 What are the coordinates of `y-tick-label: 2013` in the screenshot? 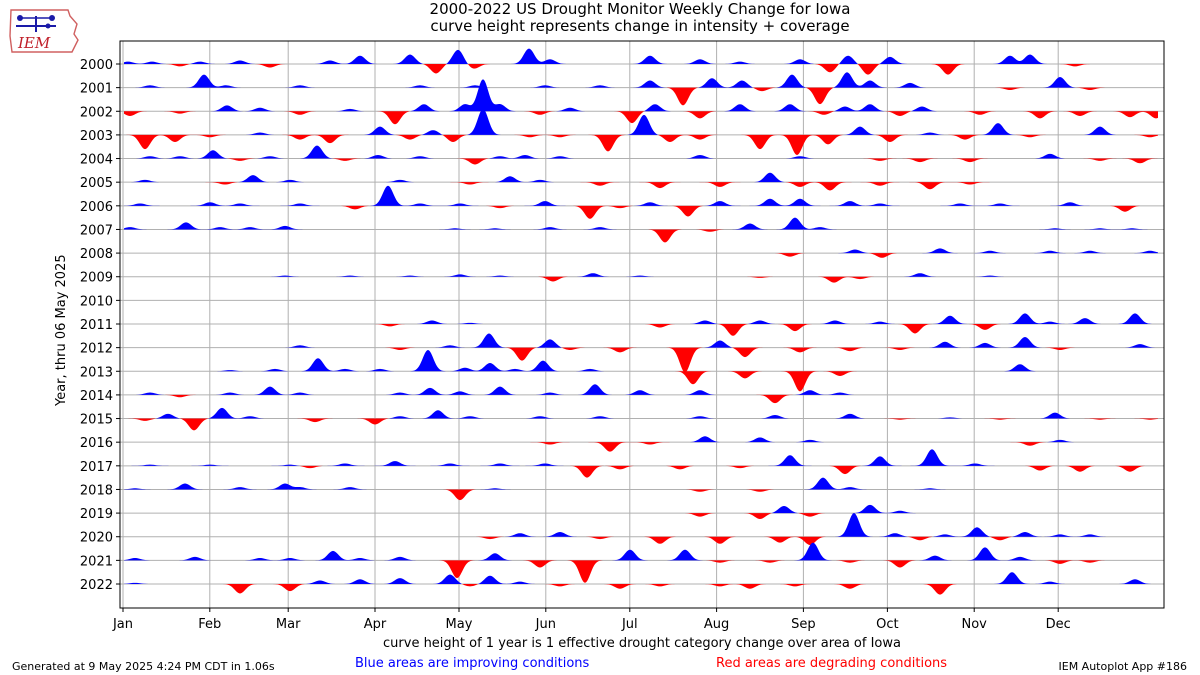 It's located at (96, 372).